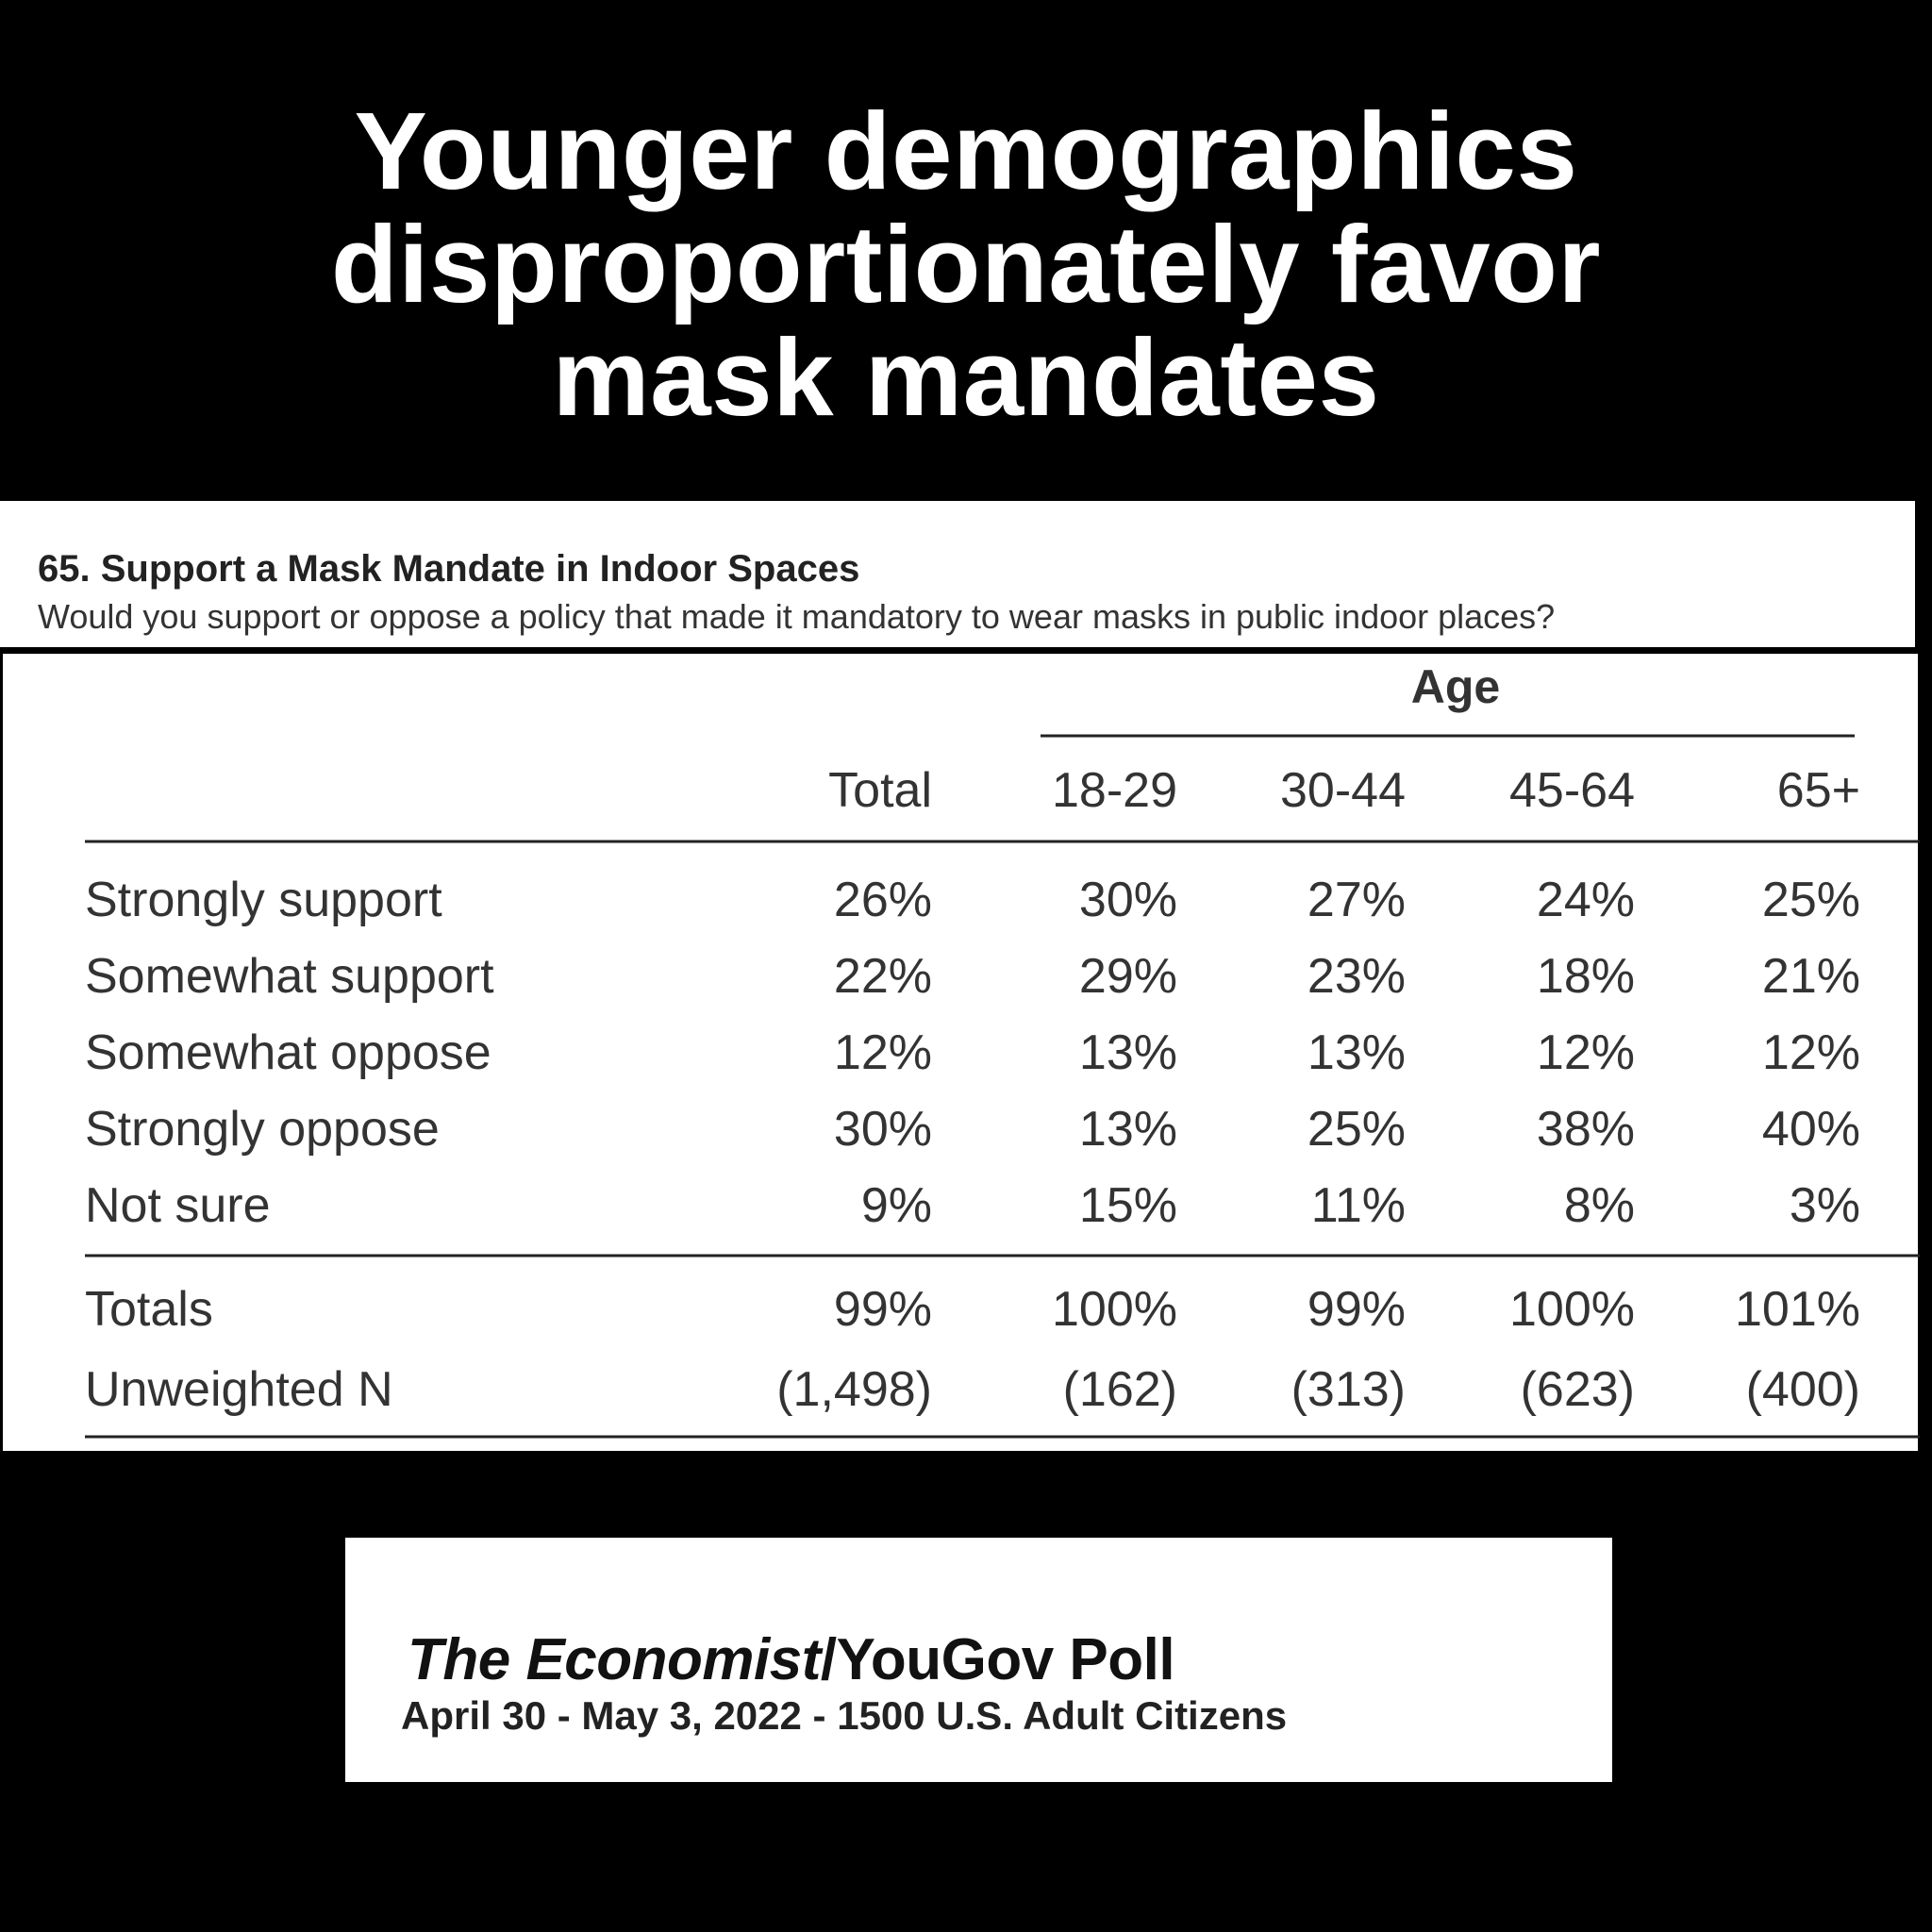 Image resolution: width=1932 pixels, height=1932 pixels. Describe the element at coordinates (1586, 976) in the screenshot. I see `table-cell: 18%` at that location.